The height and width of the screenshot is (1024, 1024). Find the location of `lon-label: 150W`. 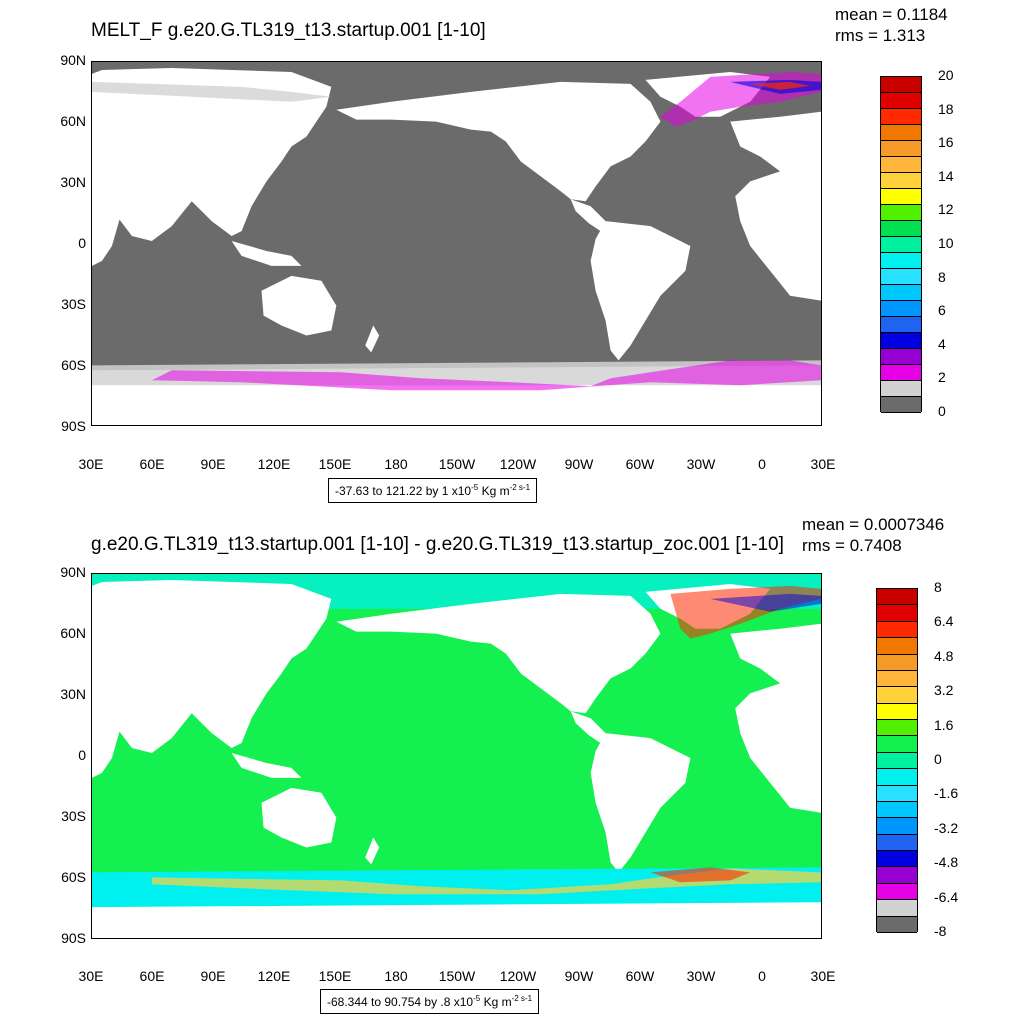

lon-label: 150W is located at coordinates (457, 976).